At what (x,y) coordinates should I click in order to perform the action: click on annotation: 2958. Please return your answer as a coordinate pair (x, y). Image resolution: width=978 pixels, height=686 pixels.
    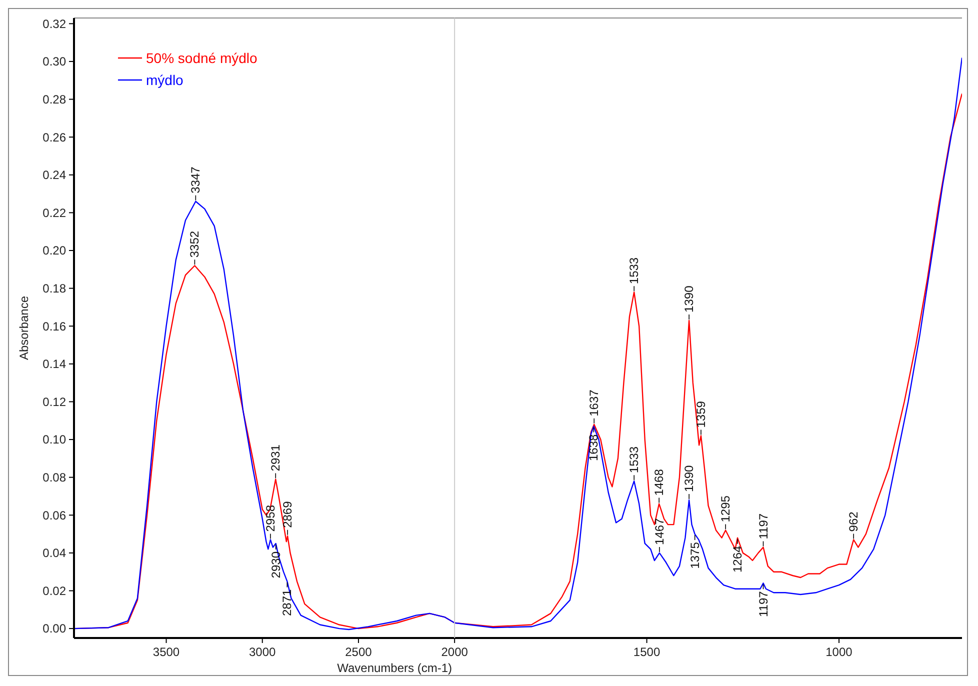
    Looking at the image, I should click on (270, 518).